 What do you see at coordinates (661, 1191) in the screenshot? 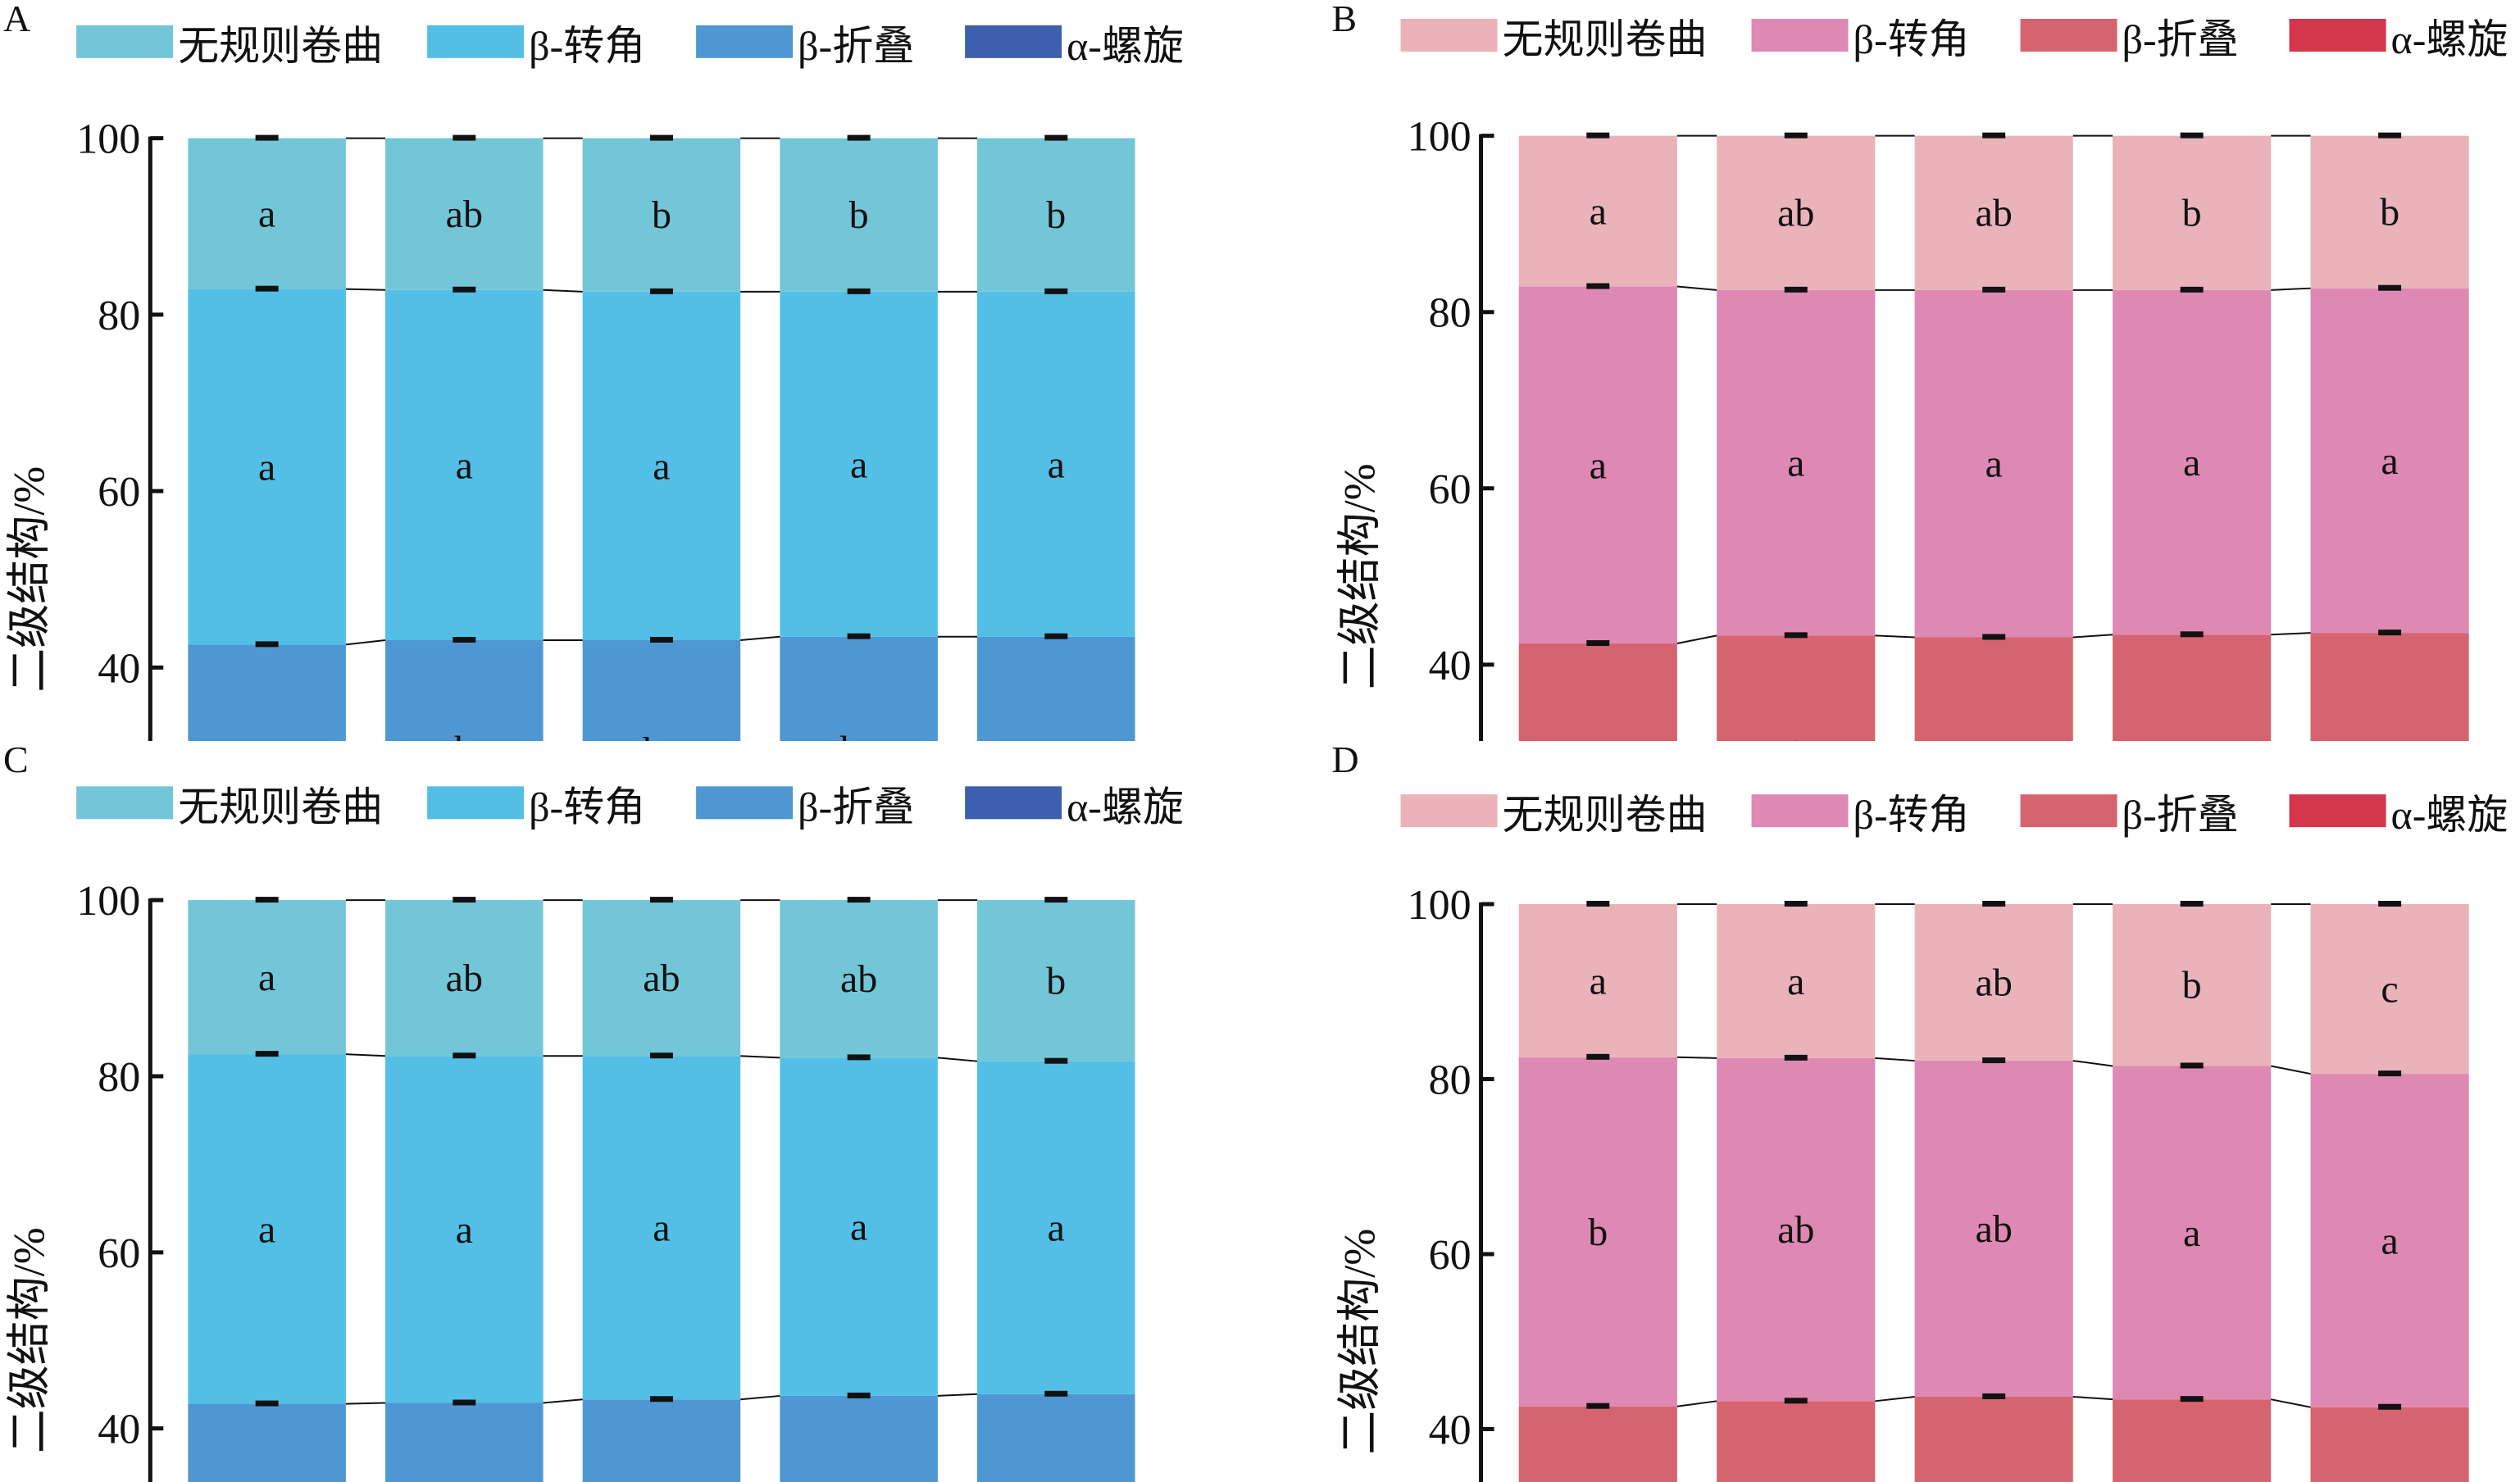
I see `bars: baaaababaabababaababbaabacab` at bounding box center [661, 1191].